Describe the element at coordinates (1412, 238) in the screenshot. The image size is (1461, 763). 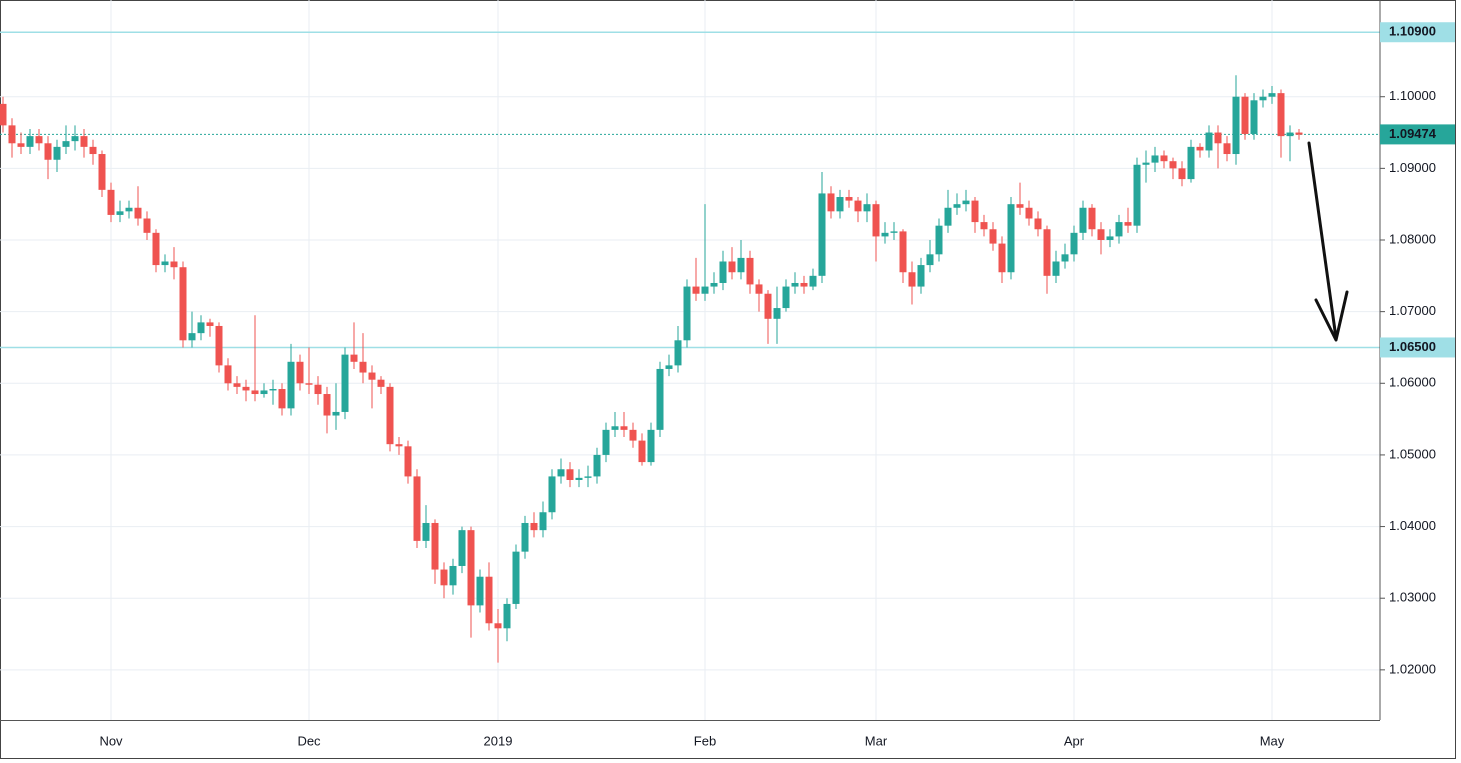
I see `y-tick-label: 1.08000` at that location.